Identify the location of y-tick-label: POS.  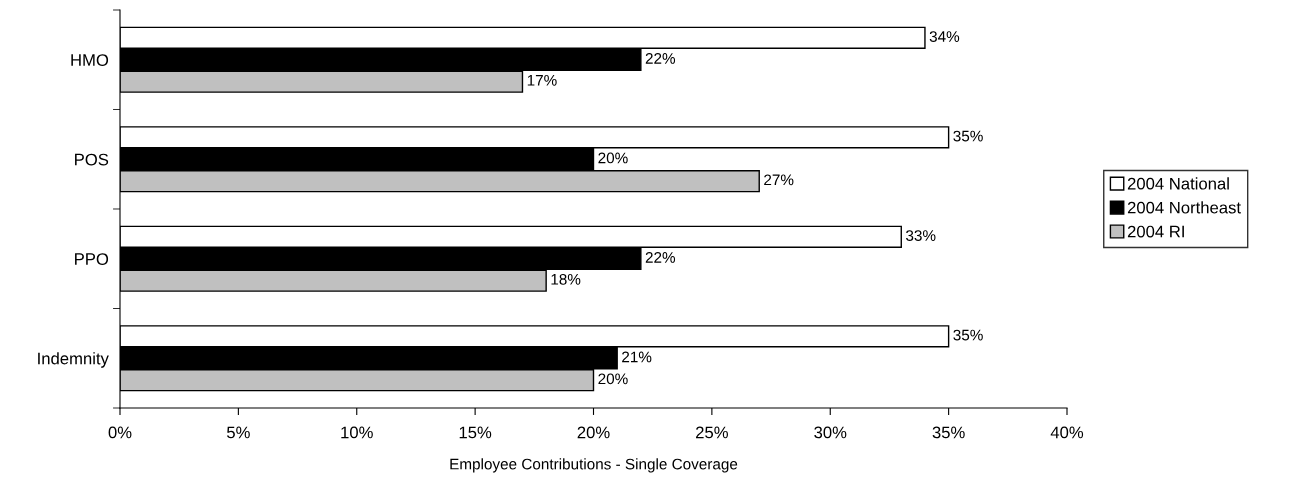
(92, 159).